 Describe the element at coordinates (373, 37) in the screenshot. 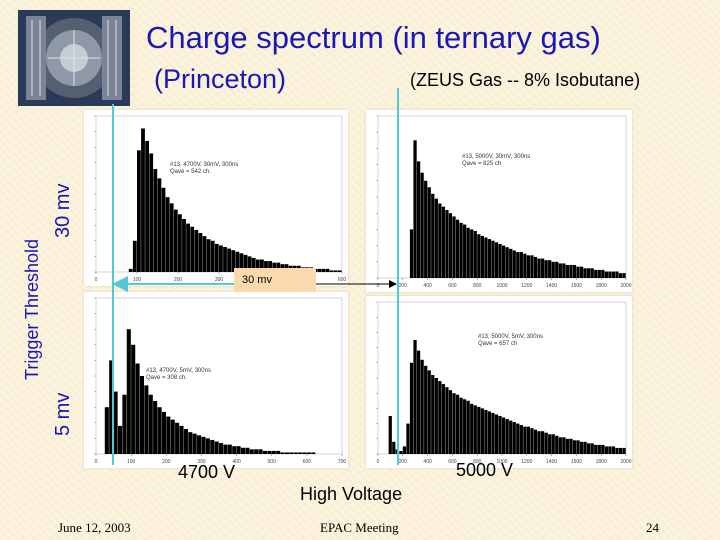

I see `slide-title: Charge spectrum (in ternary gas)` at that location.